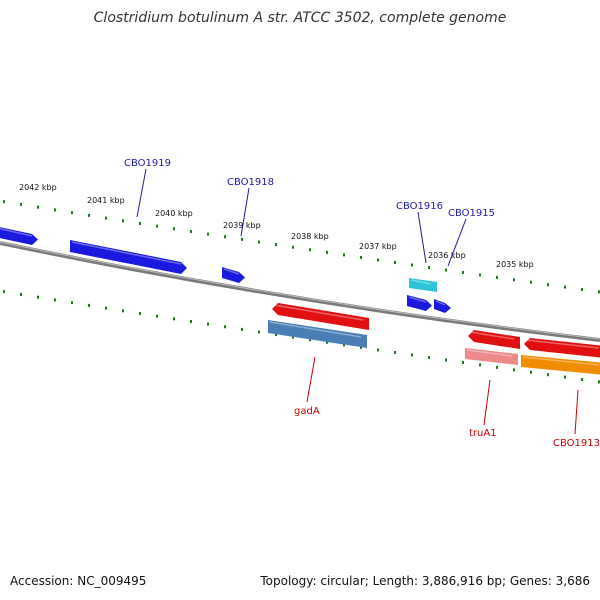  I want to click on gene-cbo1913-red, so click(562, 348).